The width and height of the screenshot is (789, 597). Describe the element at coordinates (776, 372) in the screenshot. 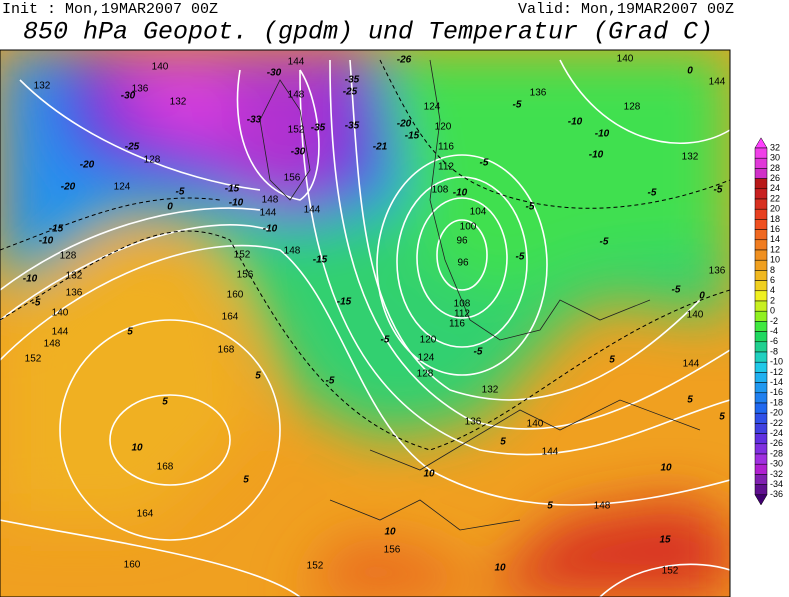

I see `colorbar-label: -12` at that location.